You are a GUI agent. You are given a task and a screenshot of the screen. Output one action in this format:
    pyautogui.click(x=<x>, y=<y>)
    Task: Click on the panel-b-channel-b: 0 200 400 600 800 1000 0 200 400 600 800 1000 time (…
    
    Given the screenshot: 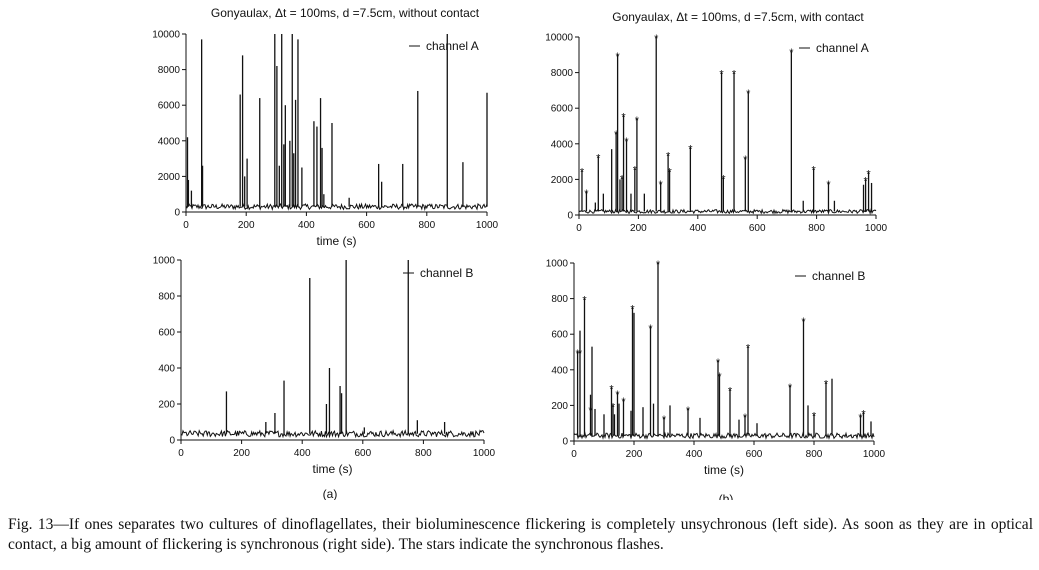 What is the action you would take?
    pyautogui.click(x=716, y=368)
    